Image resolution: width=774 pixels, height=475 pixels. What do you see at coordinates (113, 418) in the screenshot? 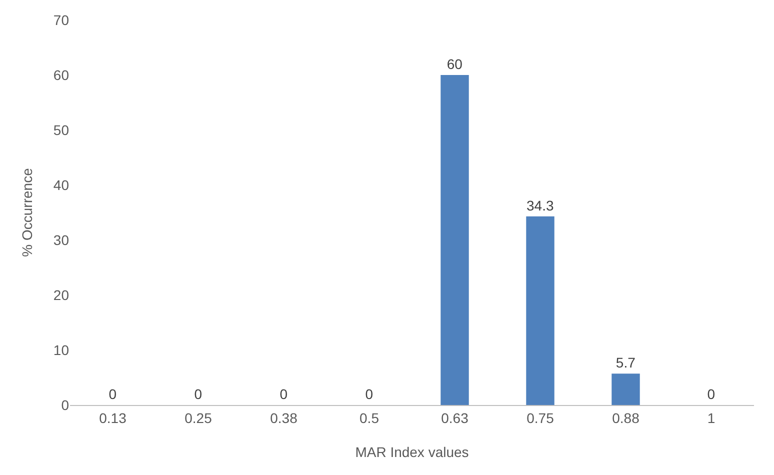
I see `x-tick-label: 0.13` at bounding box center [113, 418].